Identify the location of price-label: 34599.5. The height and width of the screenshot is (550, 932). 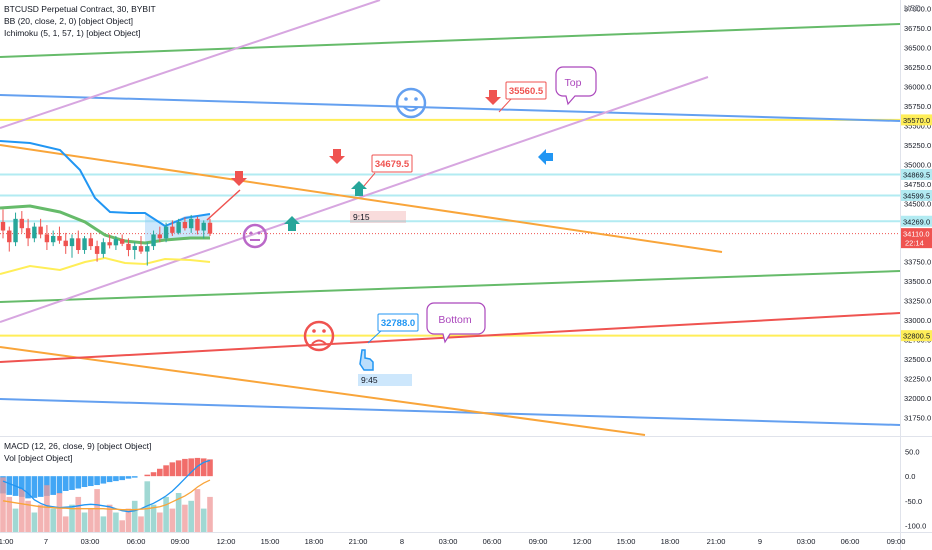
(916, 196).